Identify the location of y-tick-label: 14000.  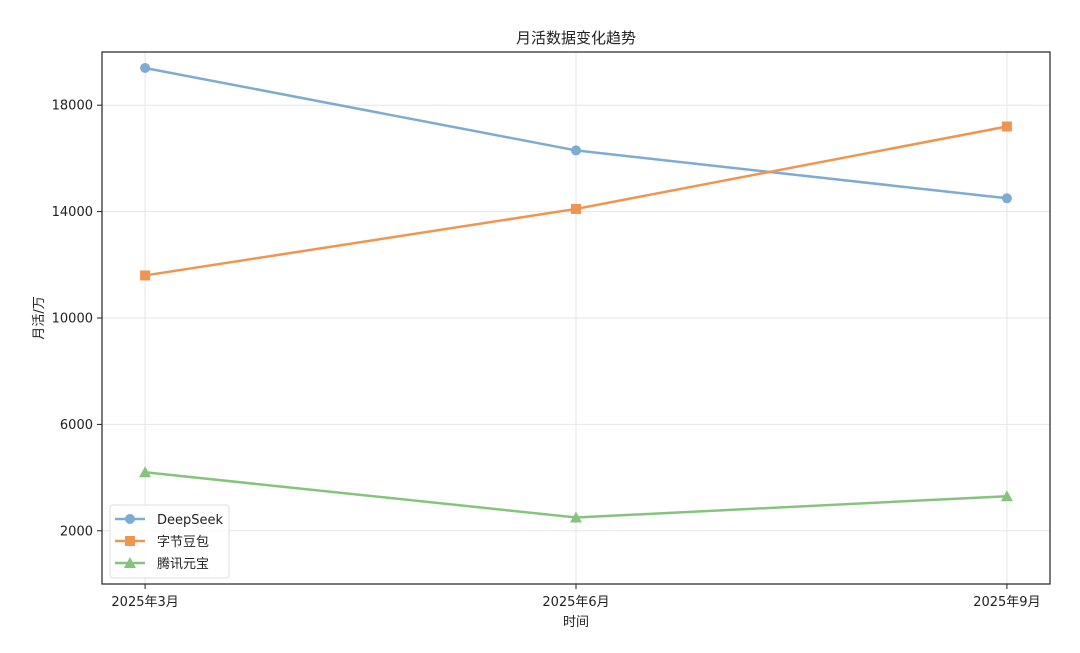
(72, 212).